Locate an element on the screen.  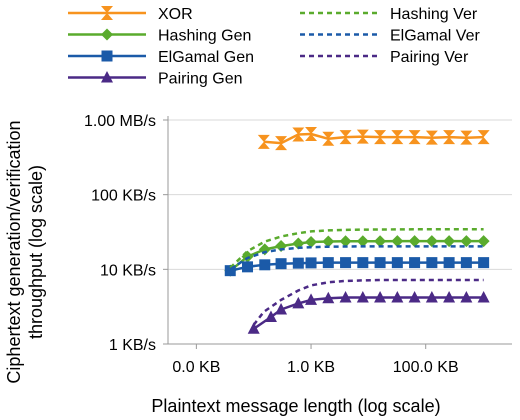
y-axis-label-line-2: throughput (log scale) is located at coordinates (36, 252).